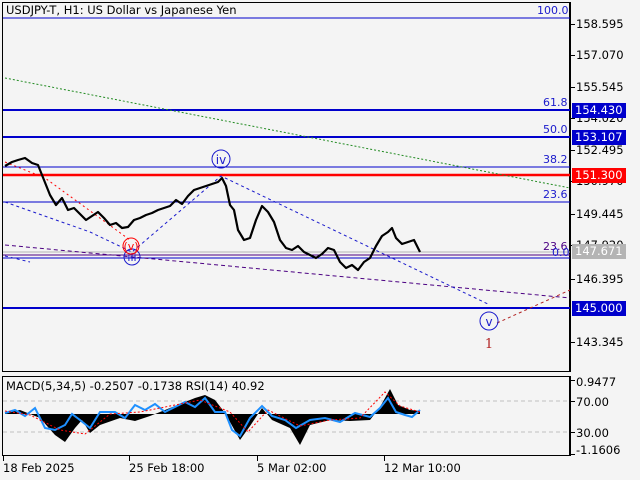  Describe the element at coordinates (600, 279) in the screenshot. I see `price-axis-label: 146.395` at that location.